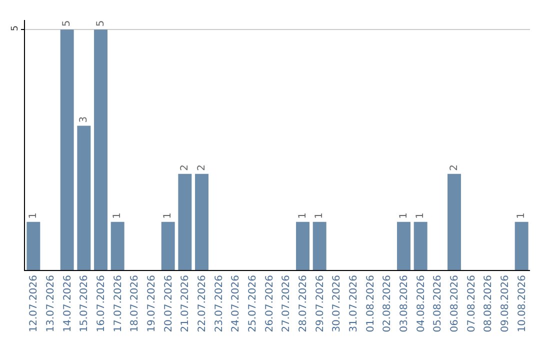  I want to click on x-tick-label: 09.08.2026, so click(505, 303).